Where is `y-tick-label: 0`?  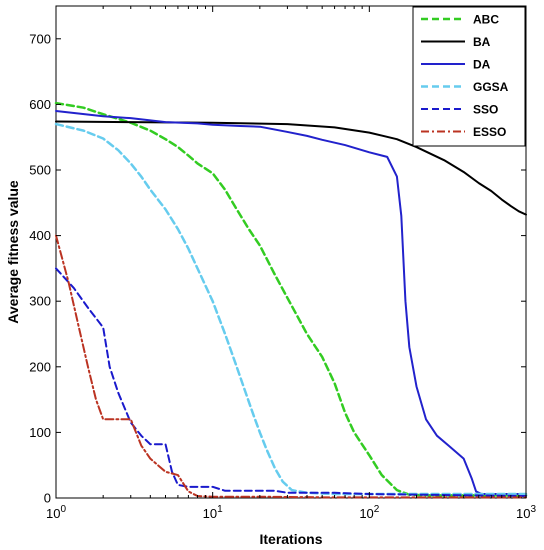 y-tick-label: 0 is located at coordinates (47, 498).